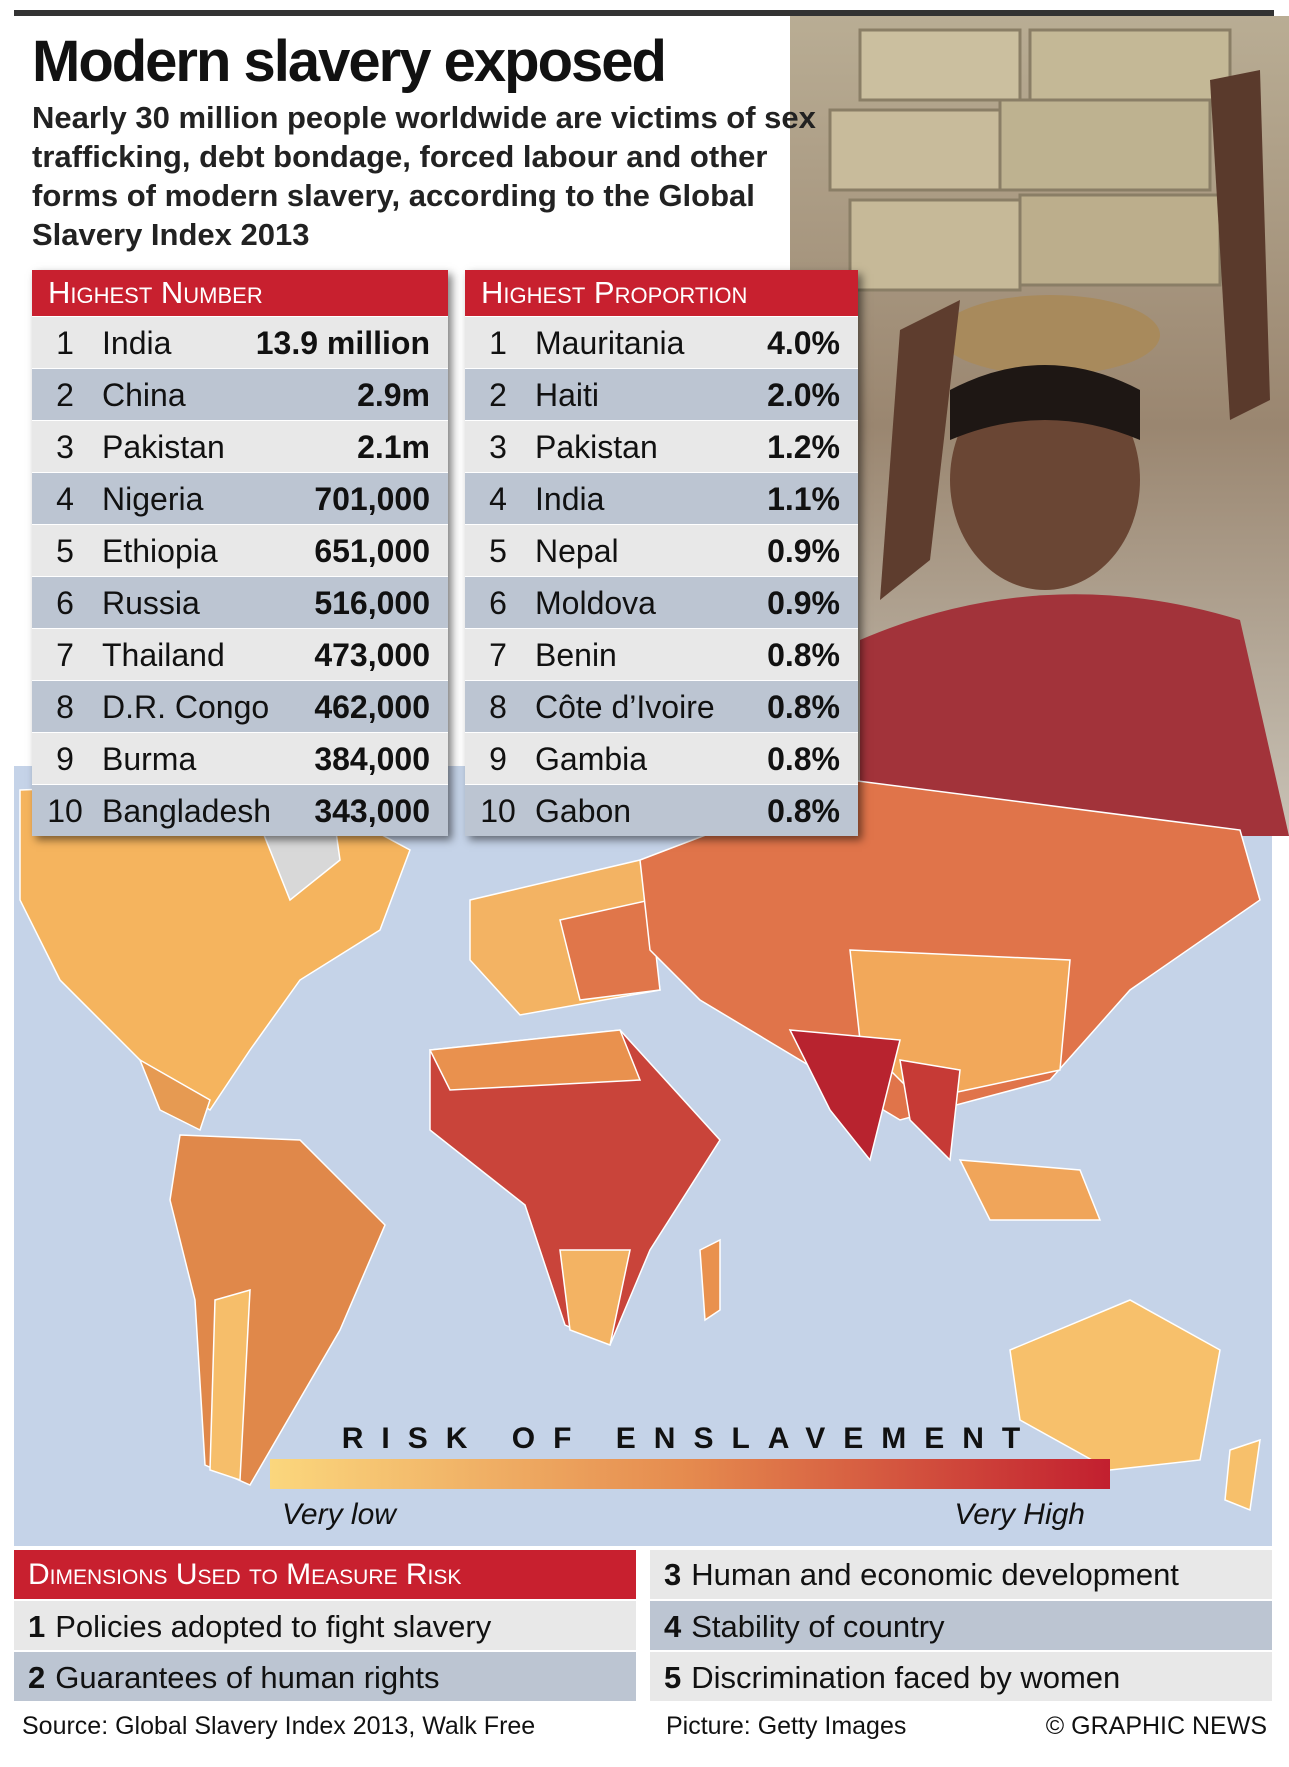  Describe the element at coordinates (240, 550) in the screenshot. I see `table-row: 5 Ethiopia 651,000` at that location.